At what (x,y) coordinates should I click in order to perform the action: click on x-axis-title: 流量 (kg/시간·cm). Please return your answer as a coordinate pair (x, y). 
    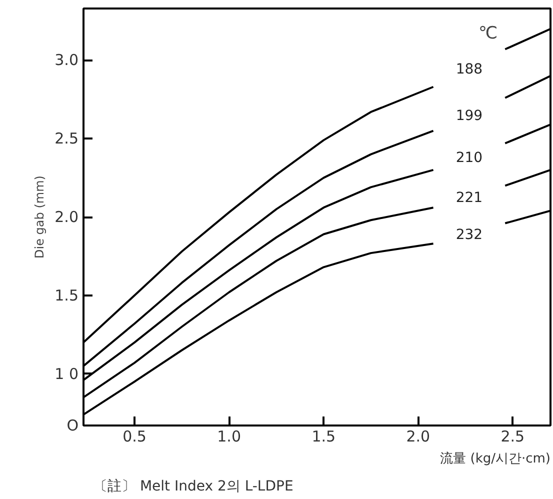
    Looking at the image, I should click on (495, 458).